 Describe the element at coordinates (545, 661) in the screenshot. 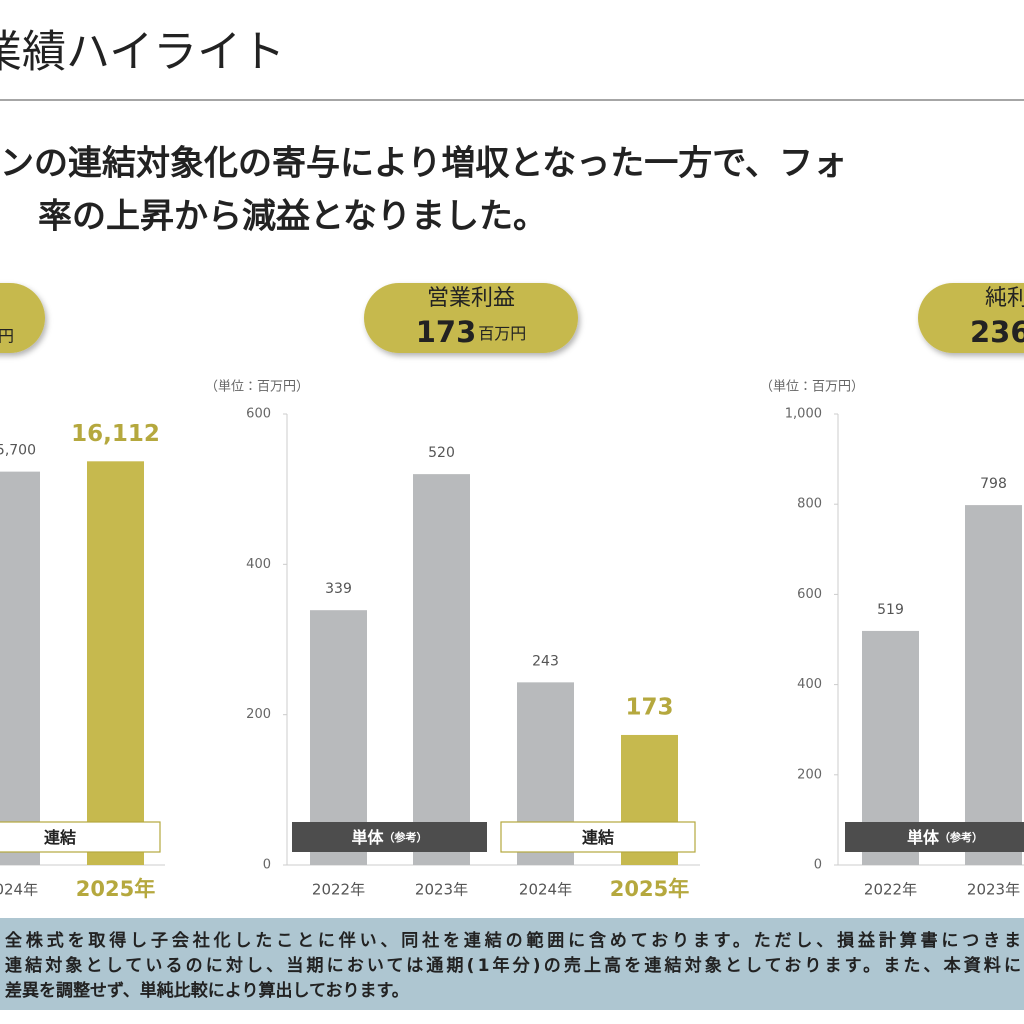

I see `value-label: 243` at that location.